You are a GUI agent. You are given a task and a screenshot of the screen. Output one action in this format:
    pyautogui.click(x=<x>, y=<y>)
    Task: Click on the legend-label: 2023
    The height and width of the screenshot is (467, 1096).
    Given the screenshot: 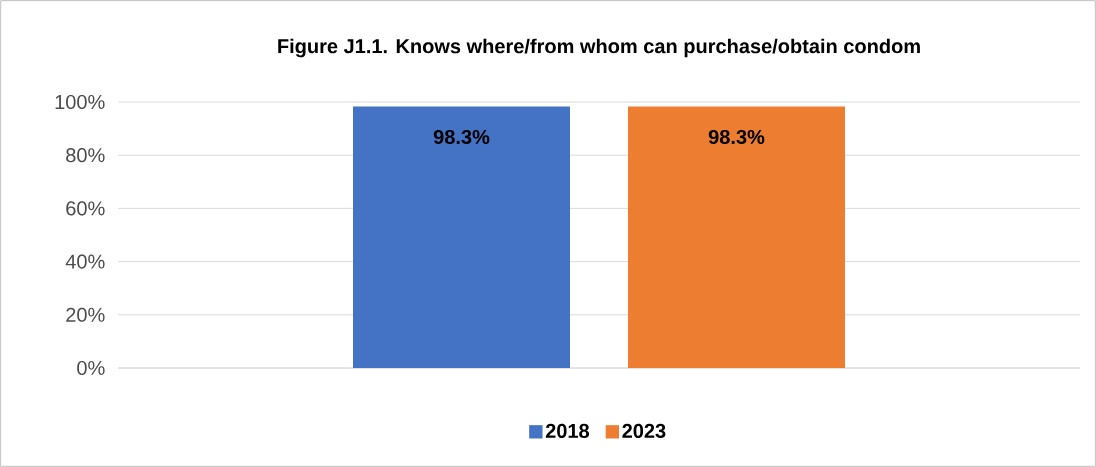 What is the action you would take?
    pyautogui.click(x=644, y=431)
    